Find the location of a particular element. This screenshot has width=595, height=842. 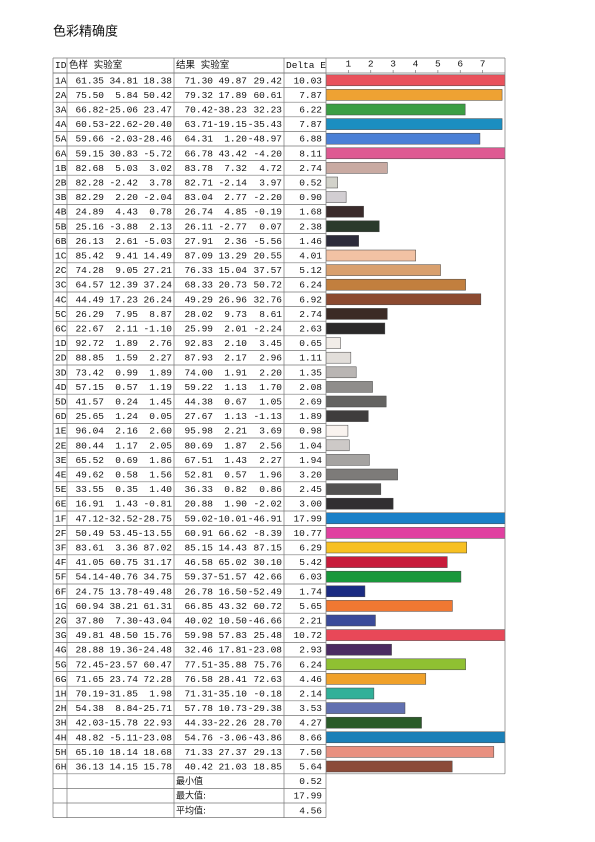

row-id: 5D is located at coordinates (61, 402).